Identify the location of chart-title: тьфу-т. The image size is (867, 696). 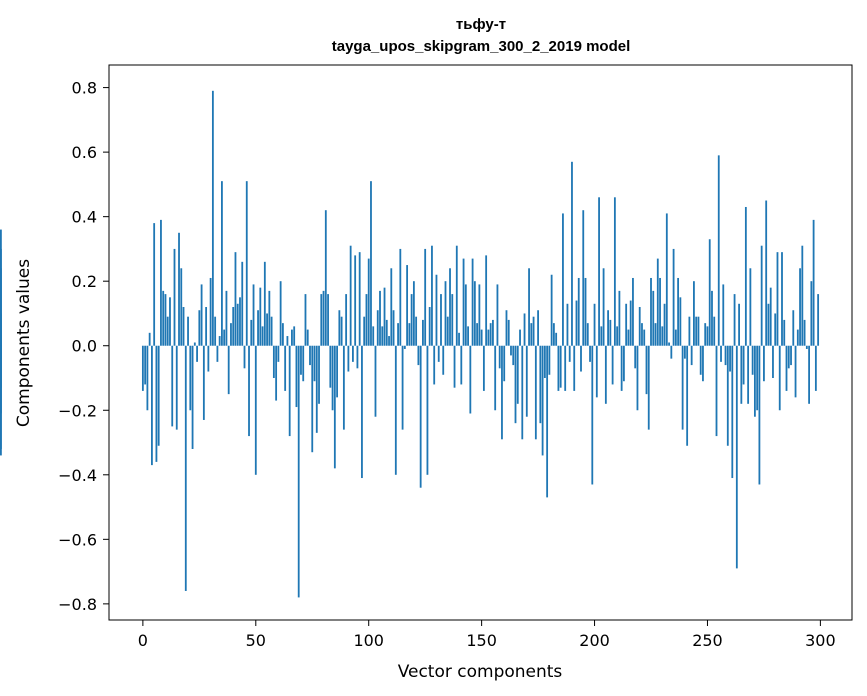
(481, 24).